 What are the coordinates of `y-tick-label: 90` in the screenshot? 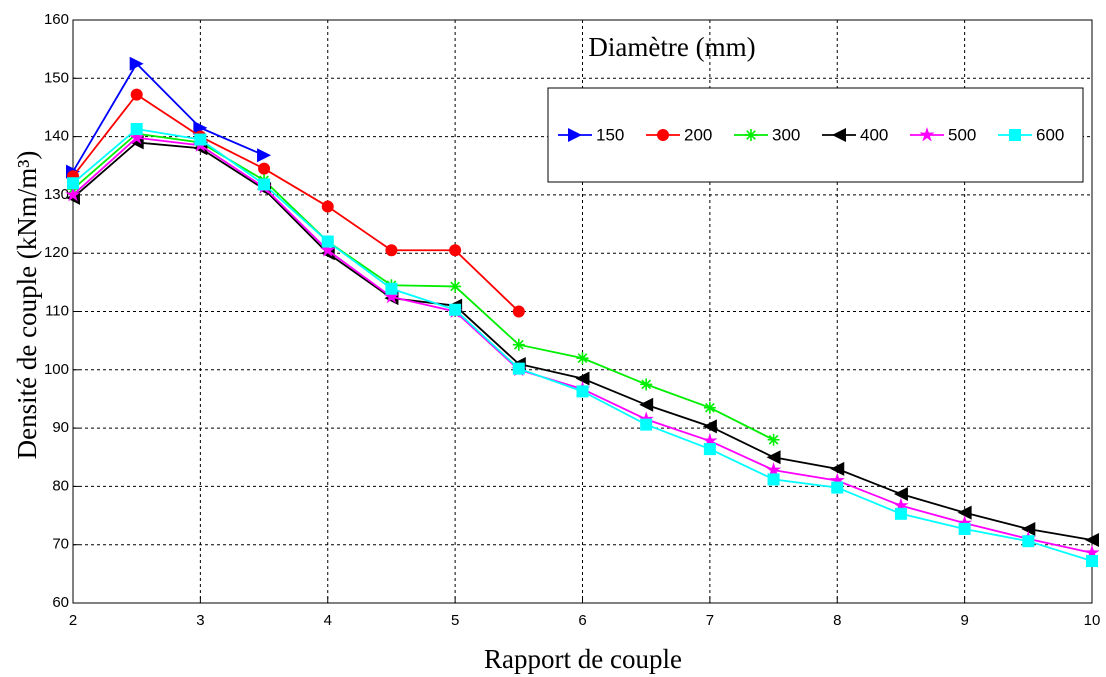 It's located at (60, 427).